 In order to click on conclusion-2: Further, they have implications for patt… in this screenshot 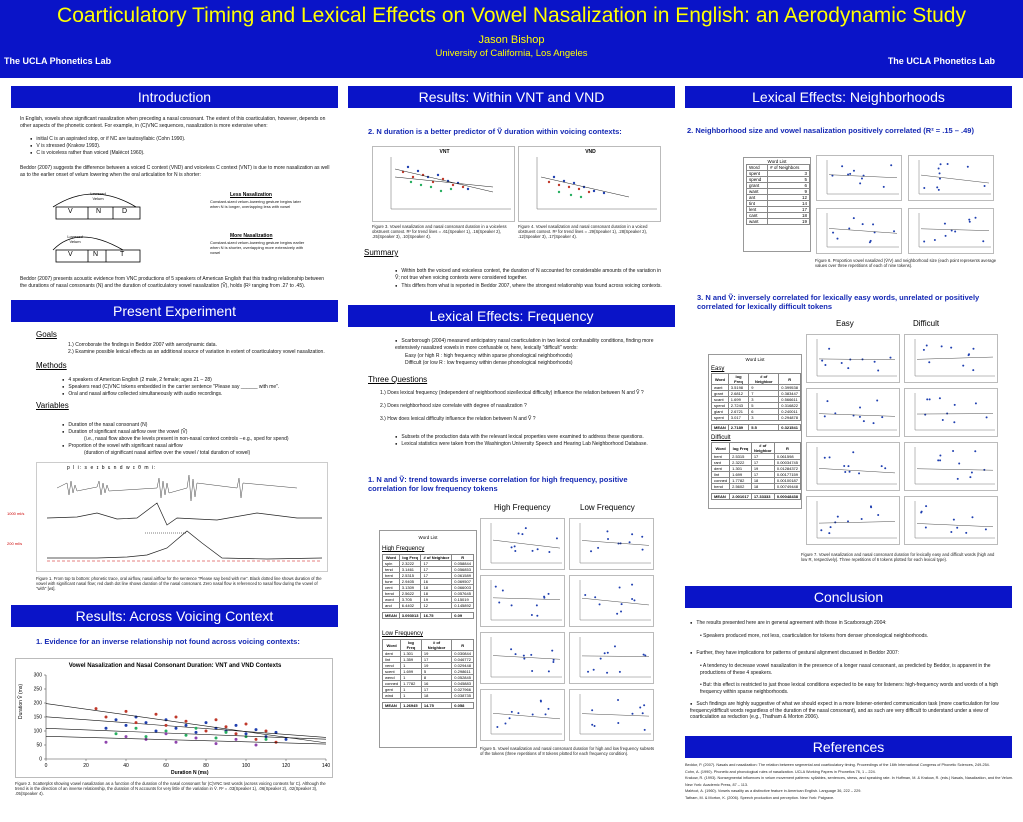, I will do `click(850, 653)`.